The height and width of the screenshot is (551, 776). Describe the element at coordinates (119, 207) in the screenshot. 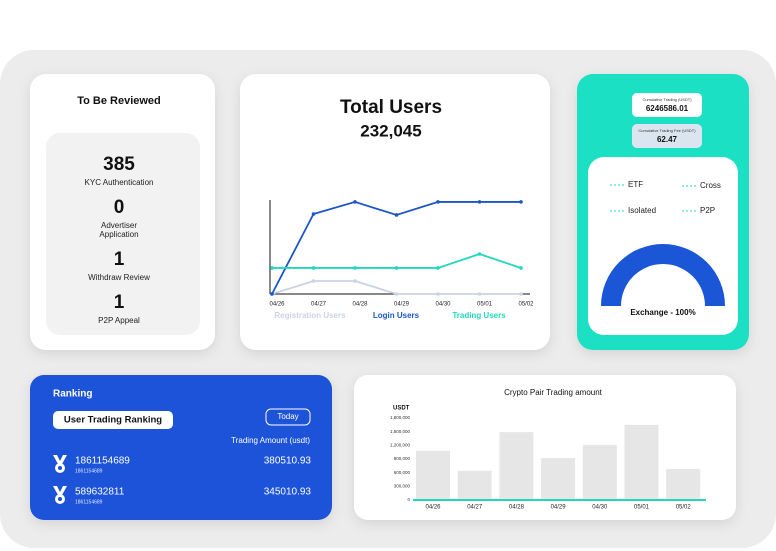

I see `review-count: 0` at that location.